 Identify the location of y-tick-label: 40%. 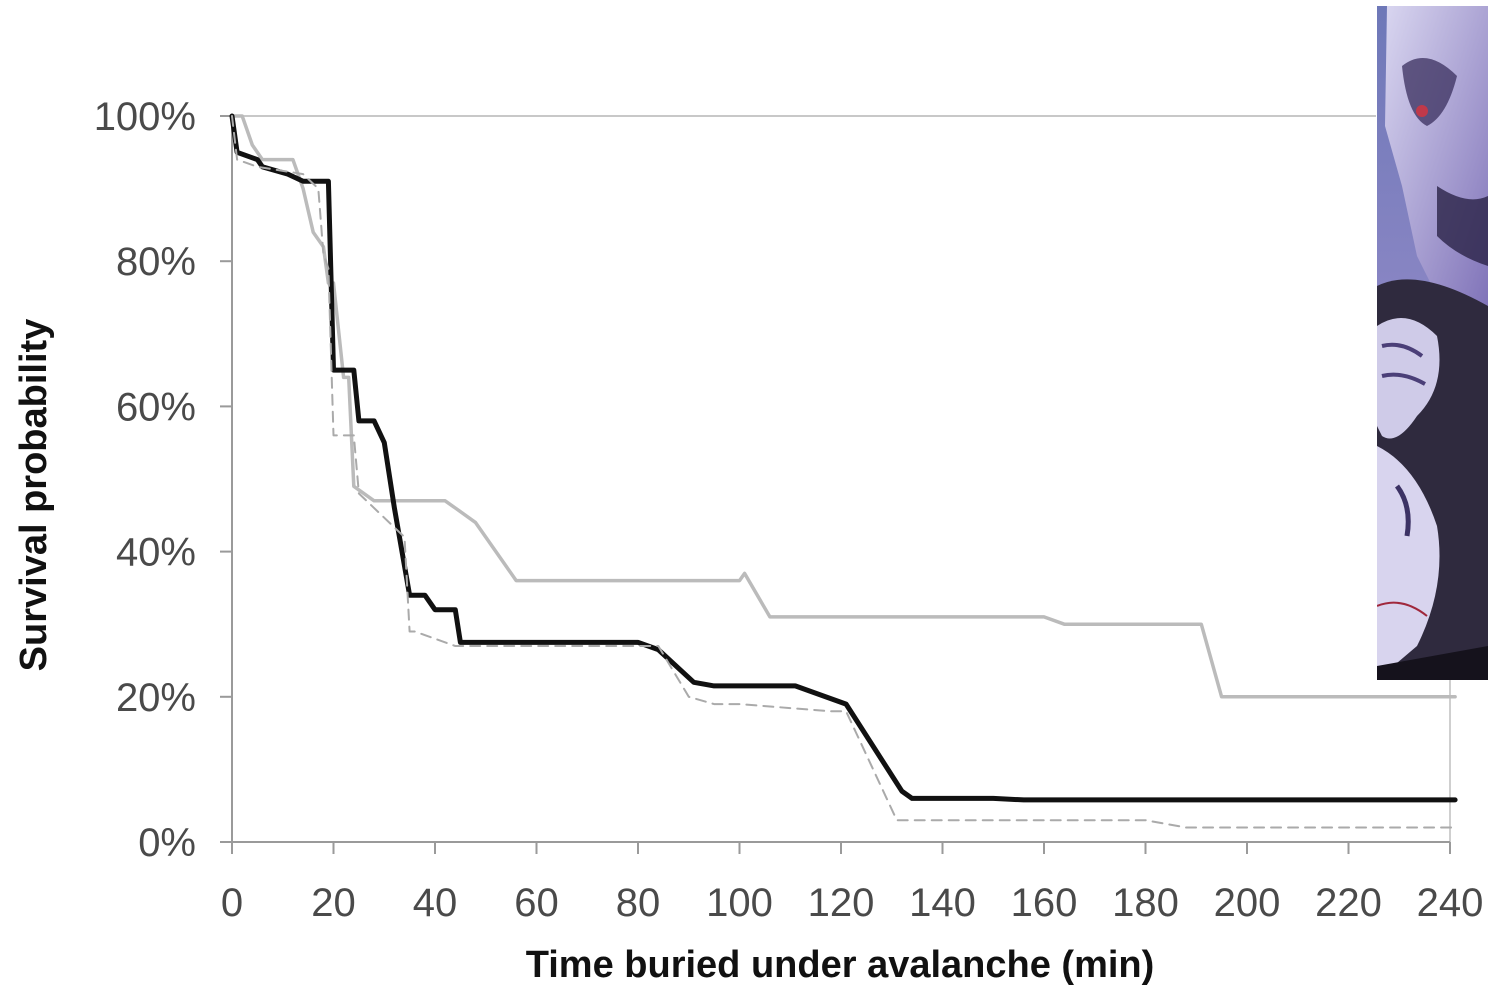
(156, 553).